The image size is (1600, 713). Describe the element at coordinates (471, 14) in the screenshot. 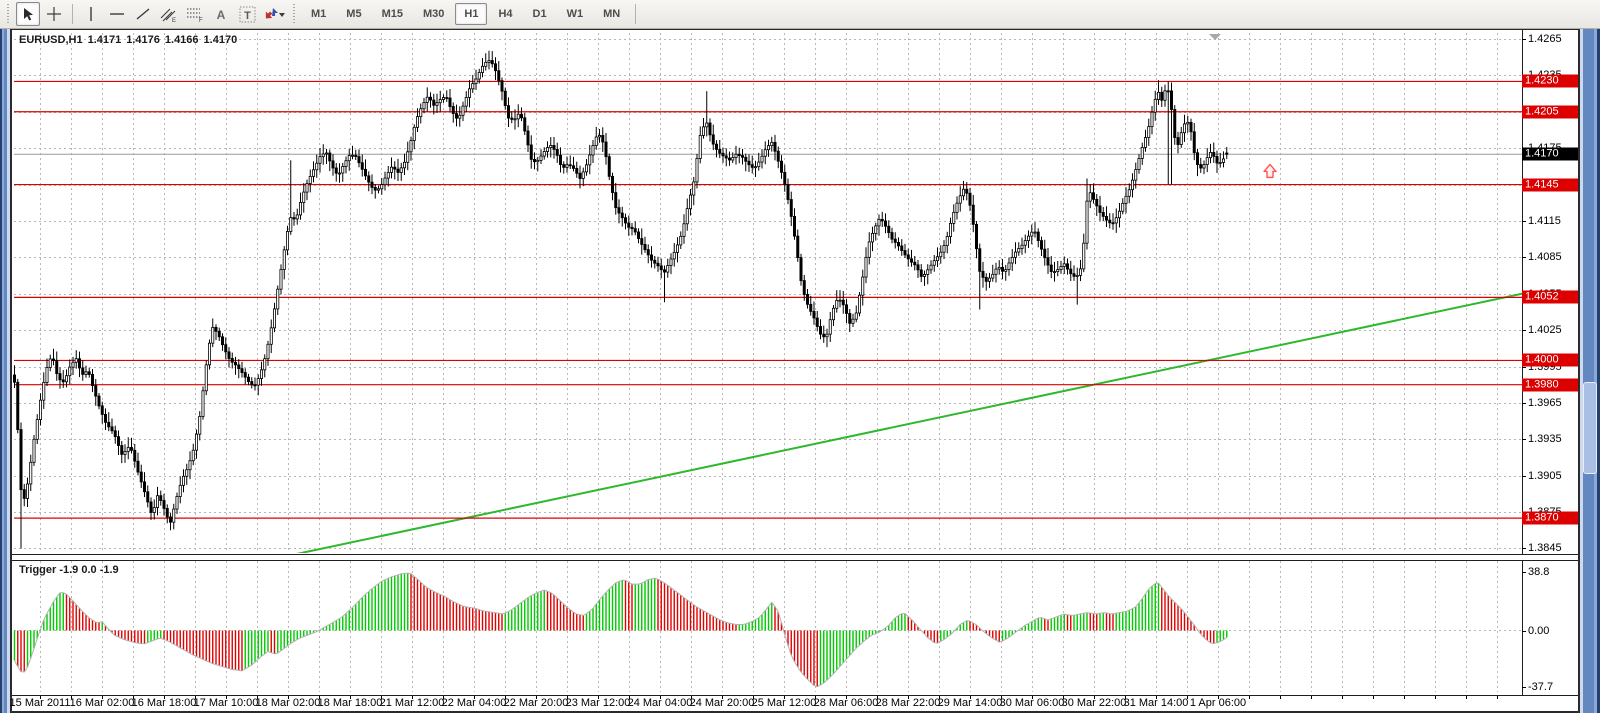

I see `timeframe-h1-button: H1` at that location.